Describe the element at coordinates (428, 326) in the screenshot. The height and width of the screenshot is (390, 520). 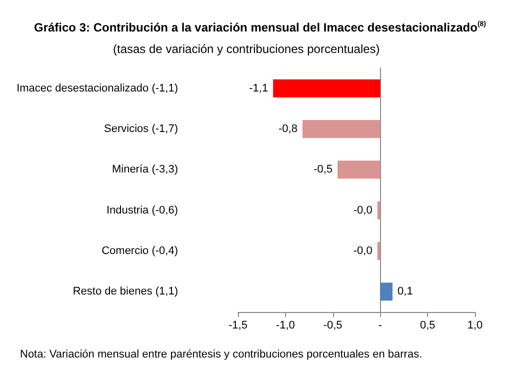
I see `x-tick-label: 0,5` at that location.